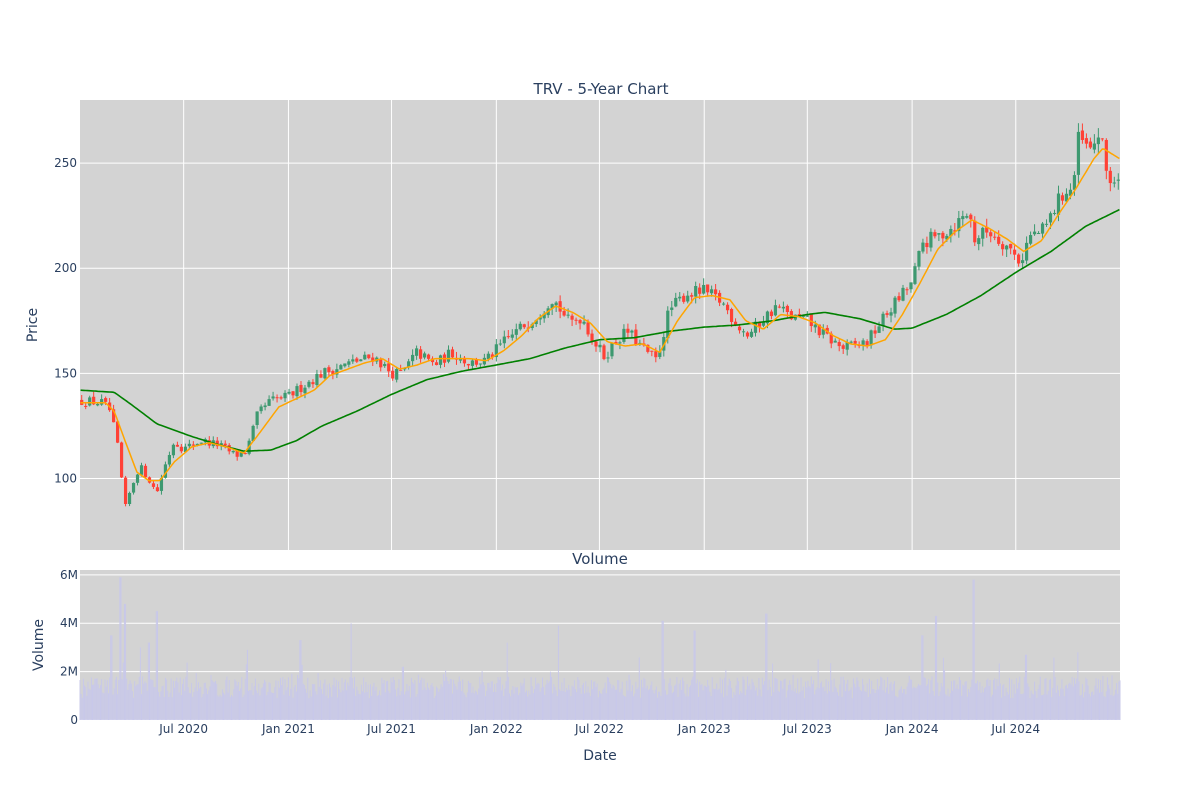  Describe the element at coordinates (65, 163) in the screenshot. I see `price-tick-label: 250` at that location.